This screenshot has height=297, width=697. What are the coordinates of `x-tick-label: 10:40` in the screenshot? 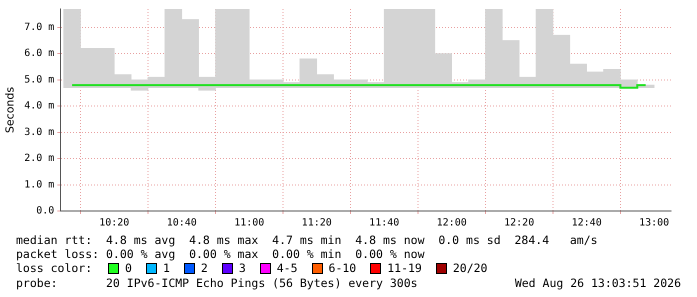 It's located at (181, 223).